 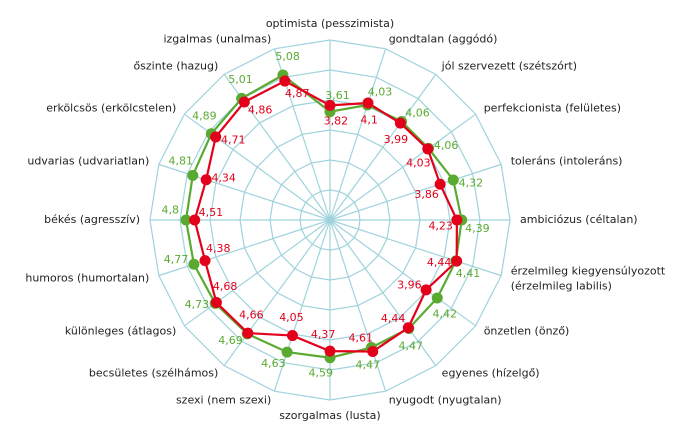 What do you see at coordinates (471, 182) in the screenshot?
I see `value-label: 4,32` at bounding box center [471, 182].